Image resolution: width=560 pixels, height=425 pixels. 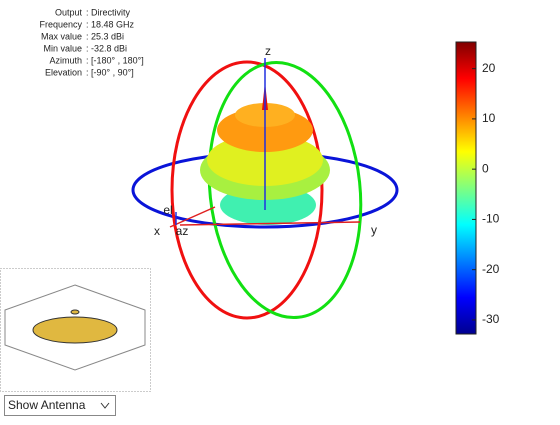 What do you see at coordinates (489, 118) in the screenshot?
I see `colorbar-tick-label: 10` at bounding box center [489, 118].